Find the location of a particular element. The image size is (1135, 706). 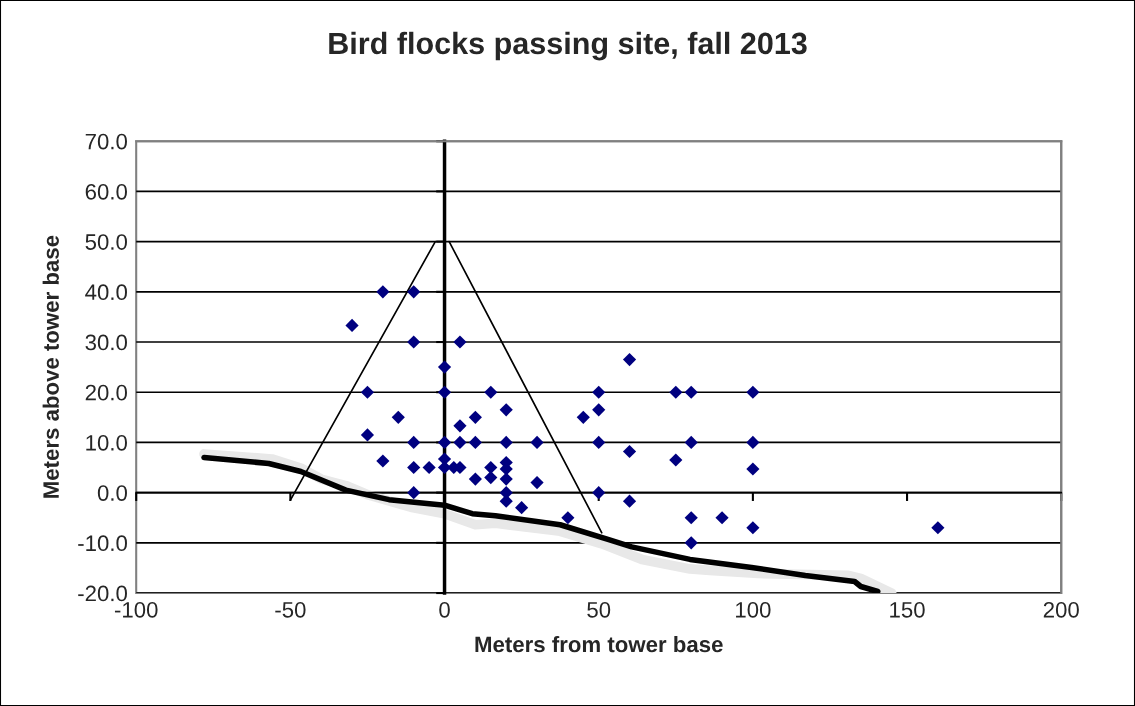

y-tick-label: -10.0 is located at coordinates (102, 543).